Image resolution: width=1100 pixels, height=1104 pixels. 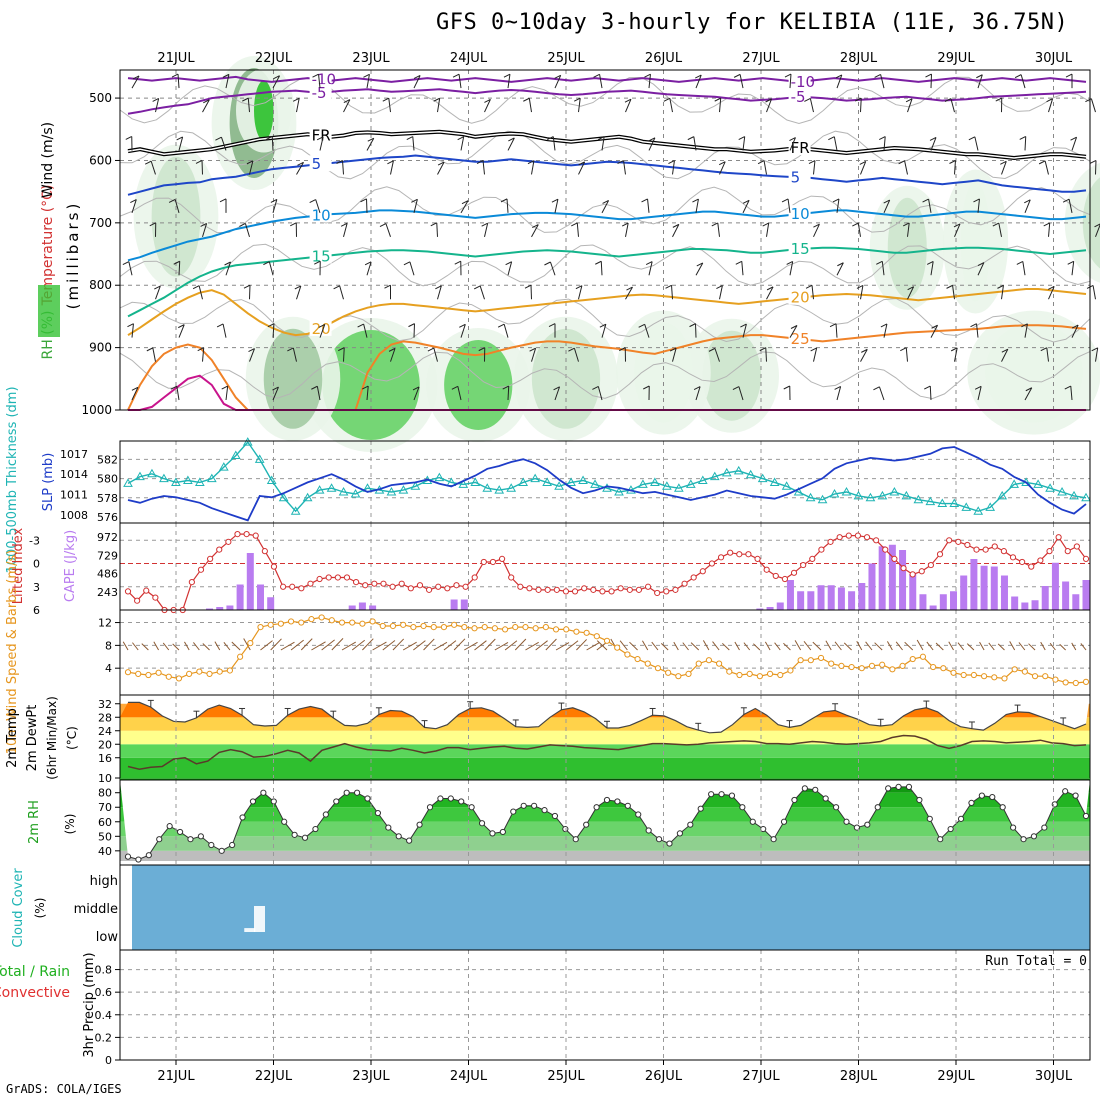 I want to click on contour-label-FR: FR, so click(x=321, y=136).